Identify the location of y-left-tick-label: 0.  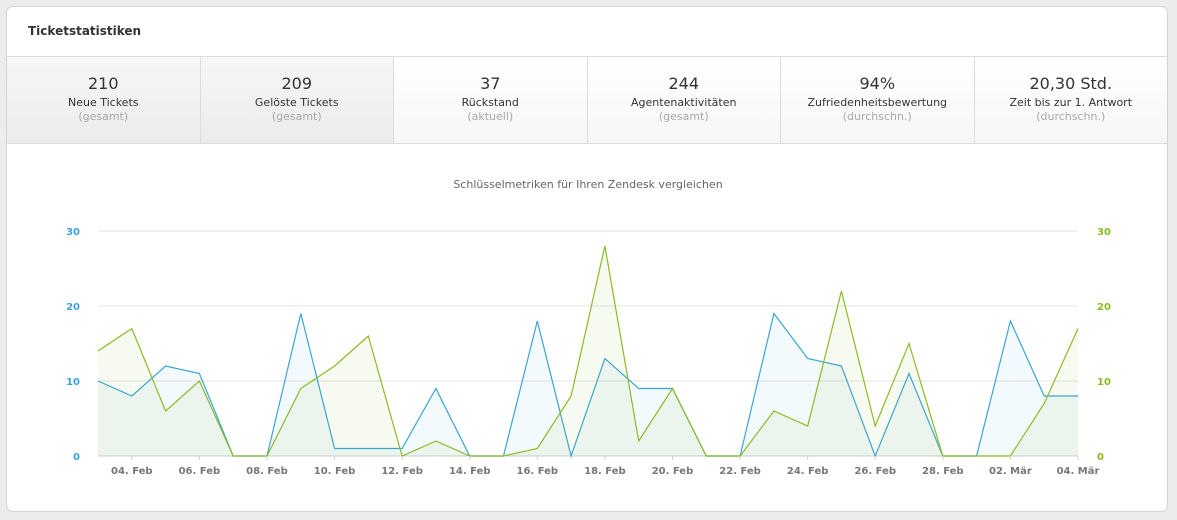
(76, 457).